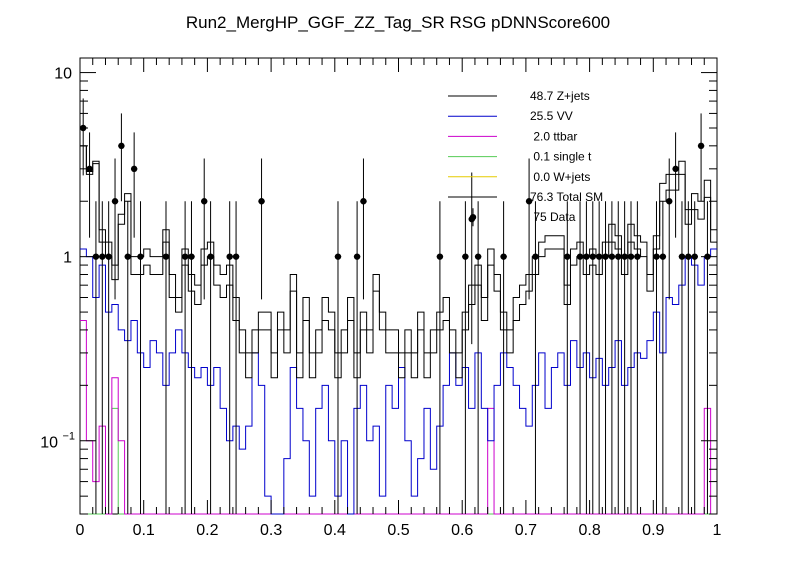 Image resolution: width=796 pixels, height=572 pixels. Describe the element at coordinates (589, 530) in the screenshot. I see `x-tick-label: 0.8` at that location.